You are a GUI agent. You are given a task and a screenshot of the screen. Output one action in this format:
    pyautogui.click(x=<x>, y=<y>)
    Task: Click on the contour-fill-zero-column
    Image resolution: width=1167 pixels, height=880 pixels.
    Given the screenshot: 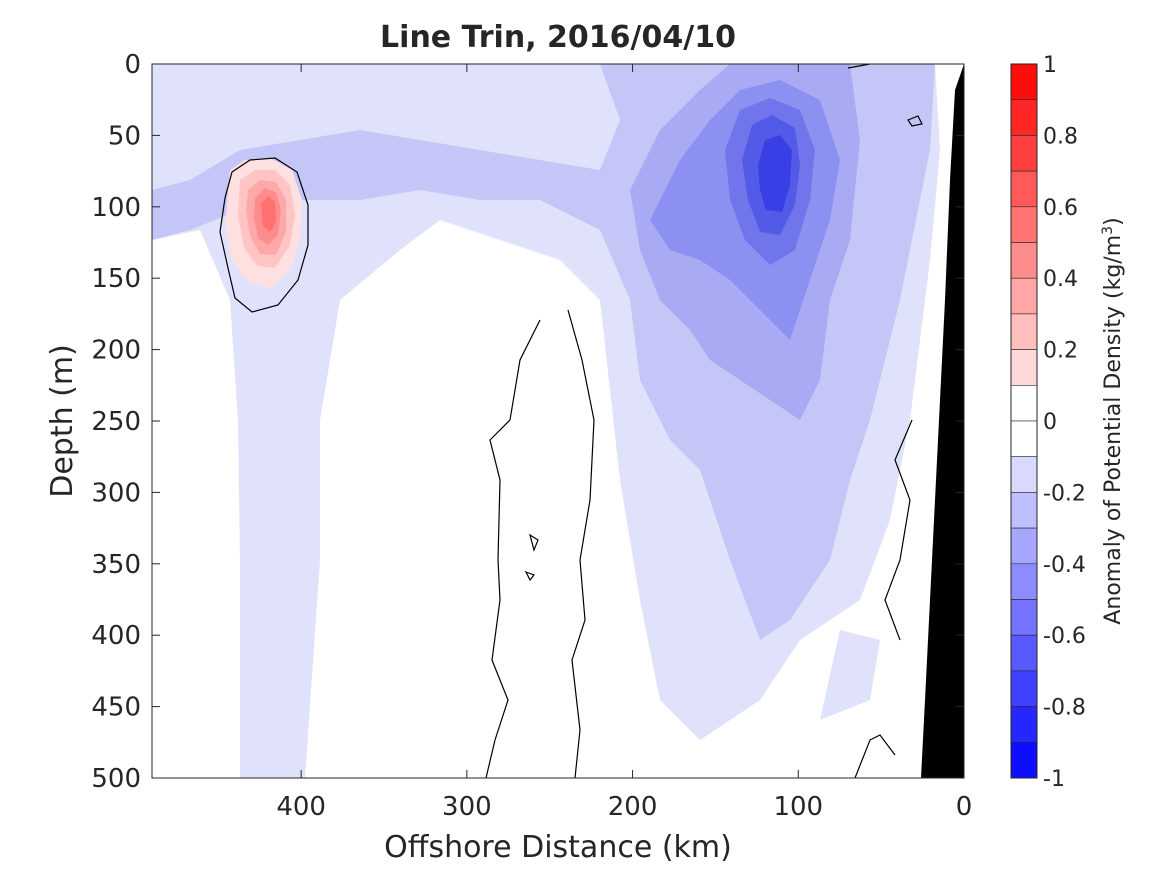 What is the action you would take?
    pyautogui.click(x=535, y=544)
    